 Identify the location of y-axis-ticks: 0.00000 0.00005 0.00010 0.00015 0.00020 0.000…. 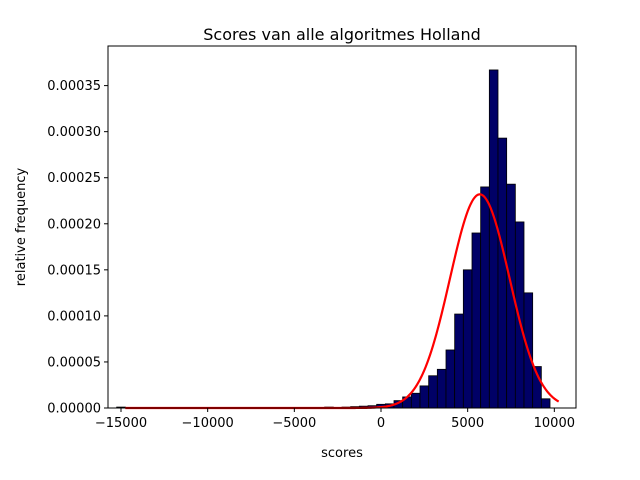
(77, 248).